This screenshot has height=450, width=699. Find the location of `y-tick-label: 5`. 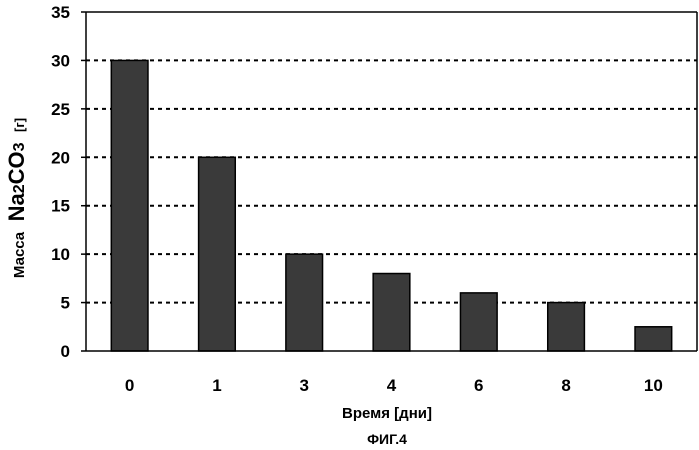

y-tick-label: 5 is located at coordinates (65, 303).